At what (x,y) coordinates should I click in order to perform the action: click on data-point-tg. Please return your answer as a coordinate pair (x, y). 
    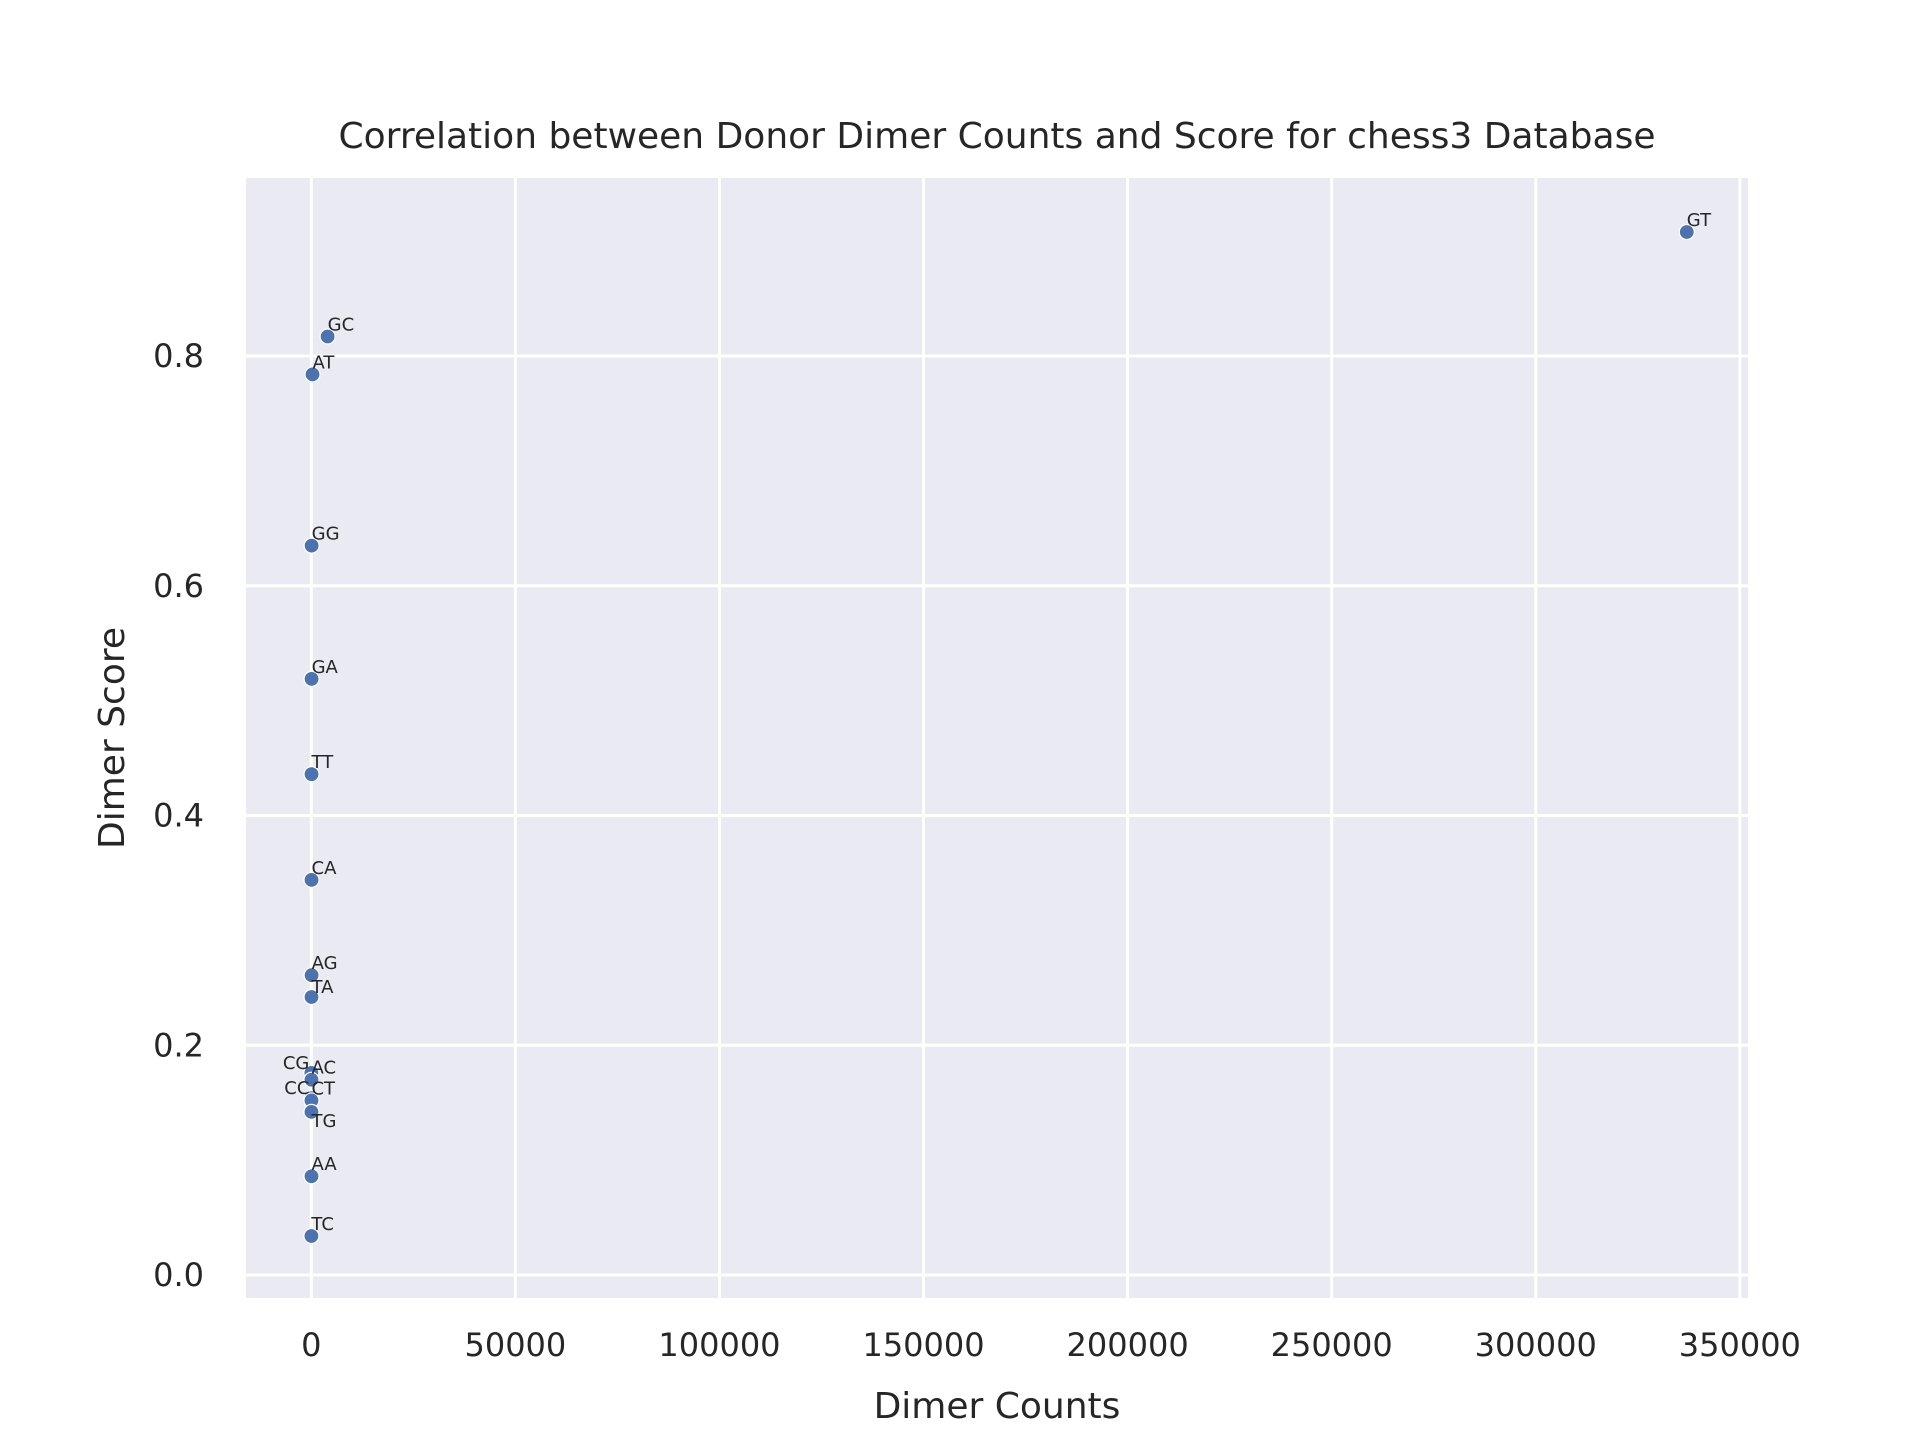
    Looking at the image, I should click on (311, 1112).